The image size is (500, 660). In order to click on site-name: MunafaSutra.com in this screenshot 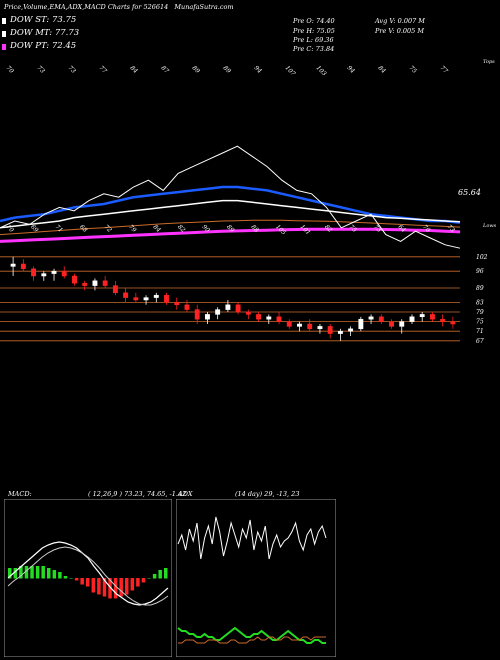, I will do `click(204, 7)`.